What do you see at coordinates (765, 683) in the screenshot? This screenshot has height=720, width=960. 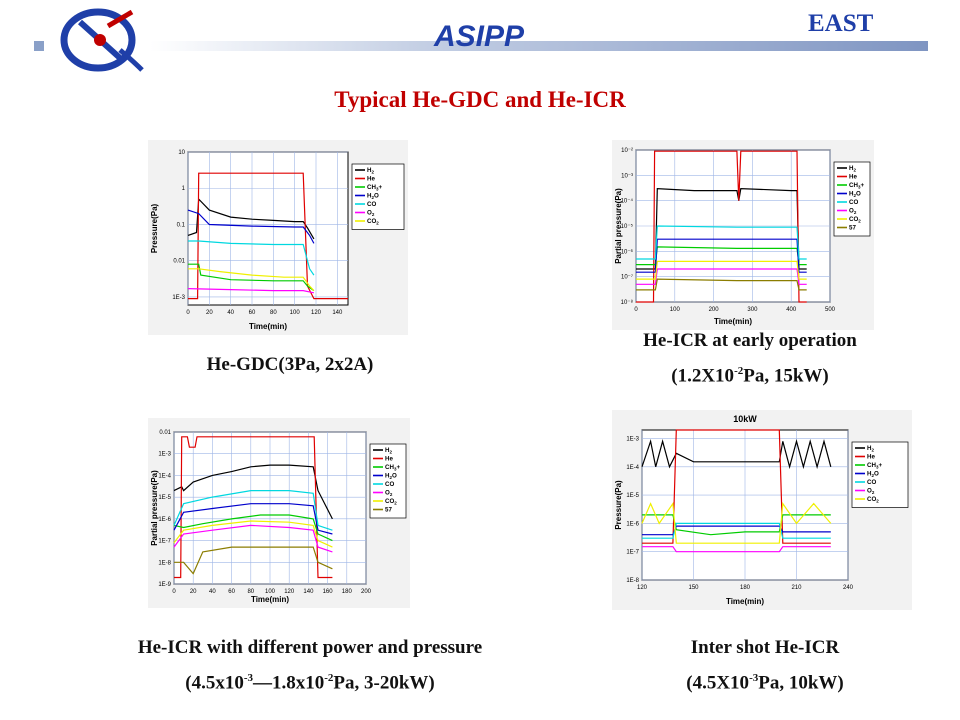 I see `caption-inter-line2: (4.5X10-3Pa, 10kW)` at bounding box center [765, 683].